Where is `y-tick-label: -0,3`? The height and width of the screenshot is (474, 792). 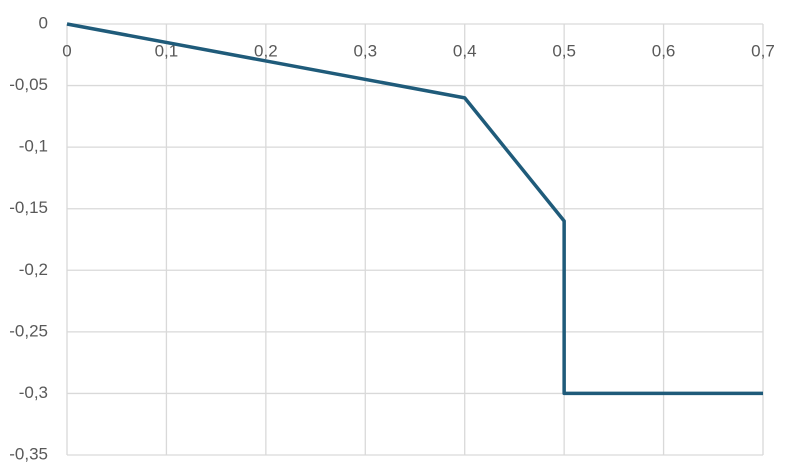
y-tick-label: -0,3 is located at coordinates (33, 392).